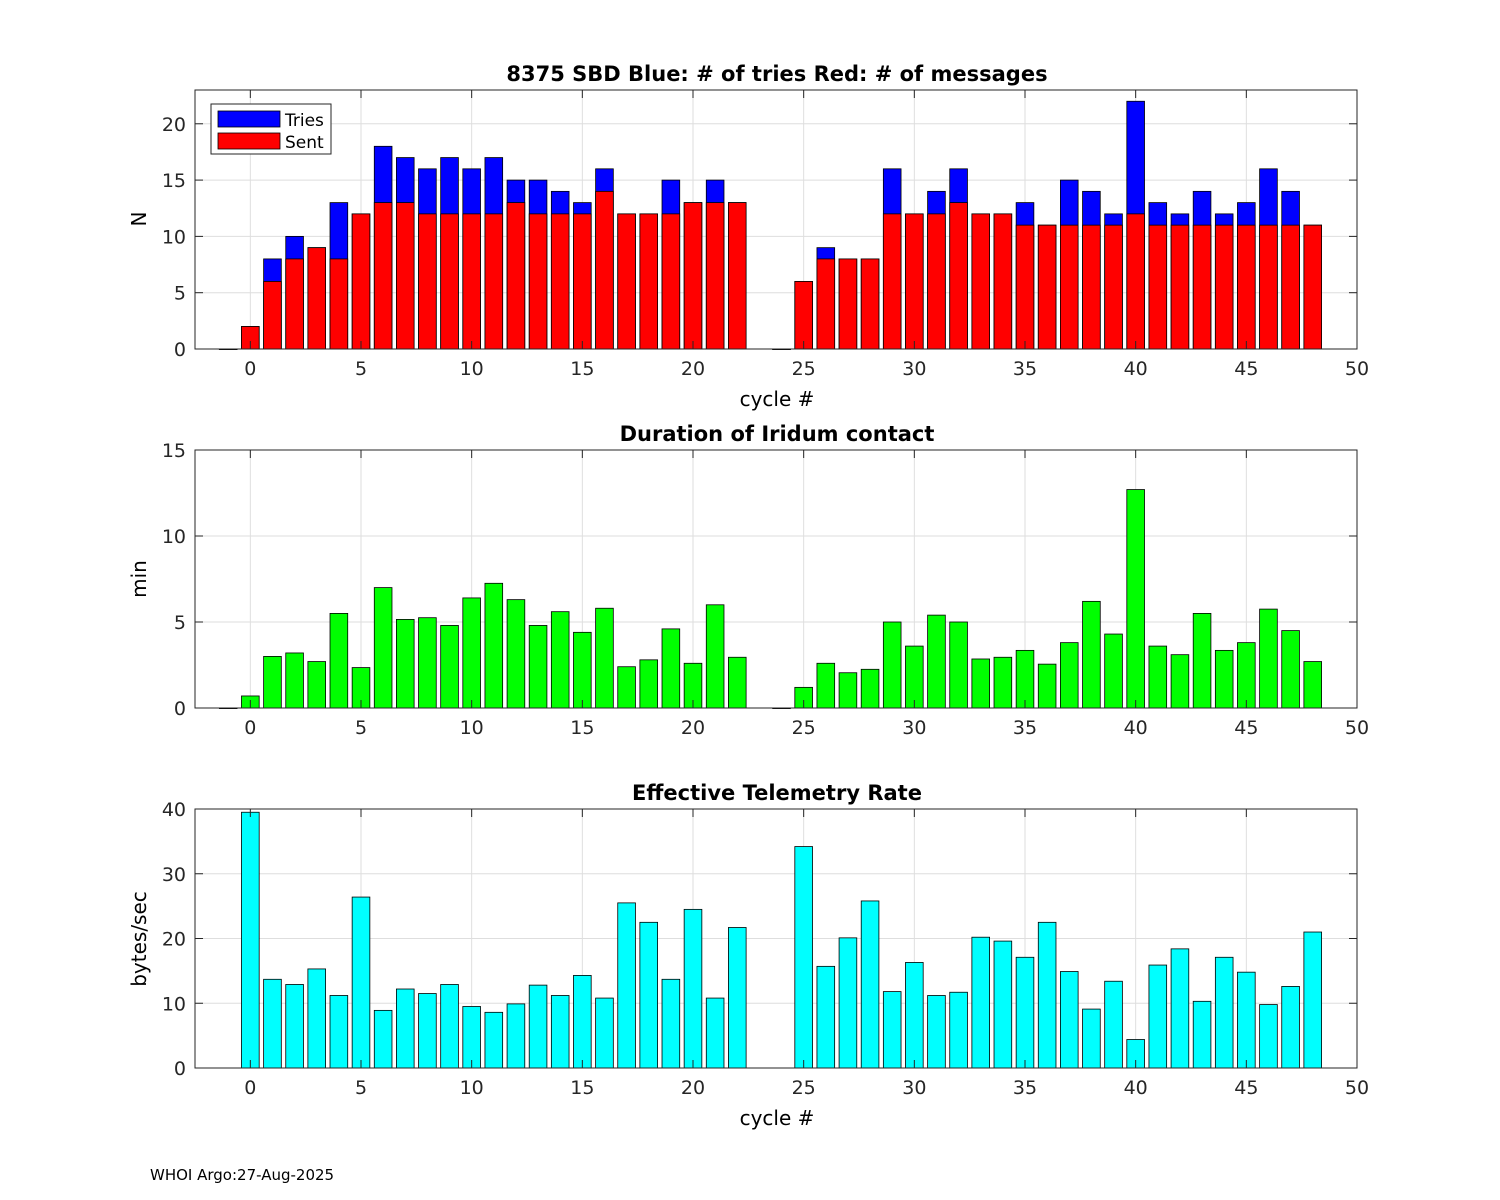 The width and height of the screenshot is (1500, 1200). I want to click on legend-label-sent: Sent, so click(304, 143).